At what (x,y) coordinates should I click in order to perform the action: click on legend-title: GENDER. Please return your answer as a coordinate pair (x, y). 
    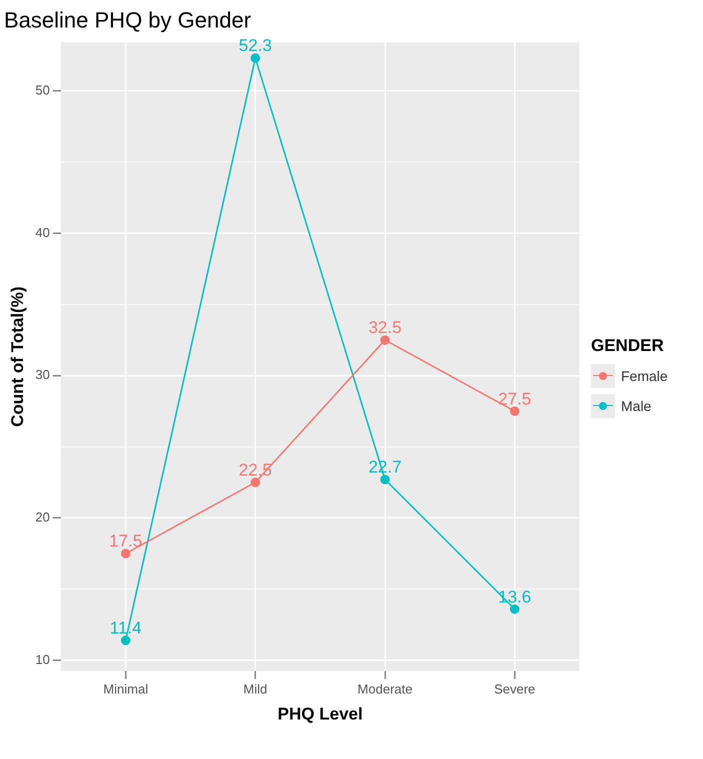
    Looking at the image, I should click on (628, 346).